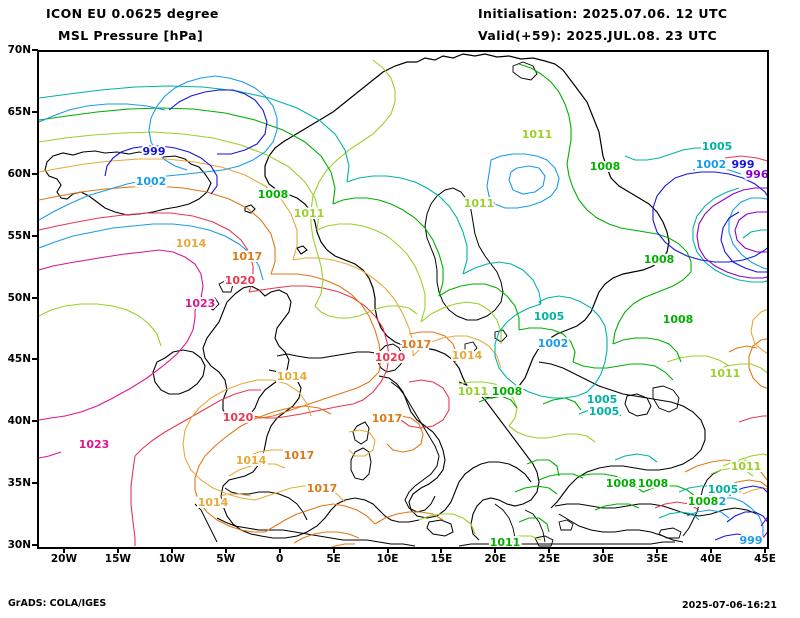 The height and width of the screenshot is (618, 800). I want to click on longitude-tick-label: 30E, so click(603, 559).